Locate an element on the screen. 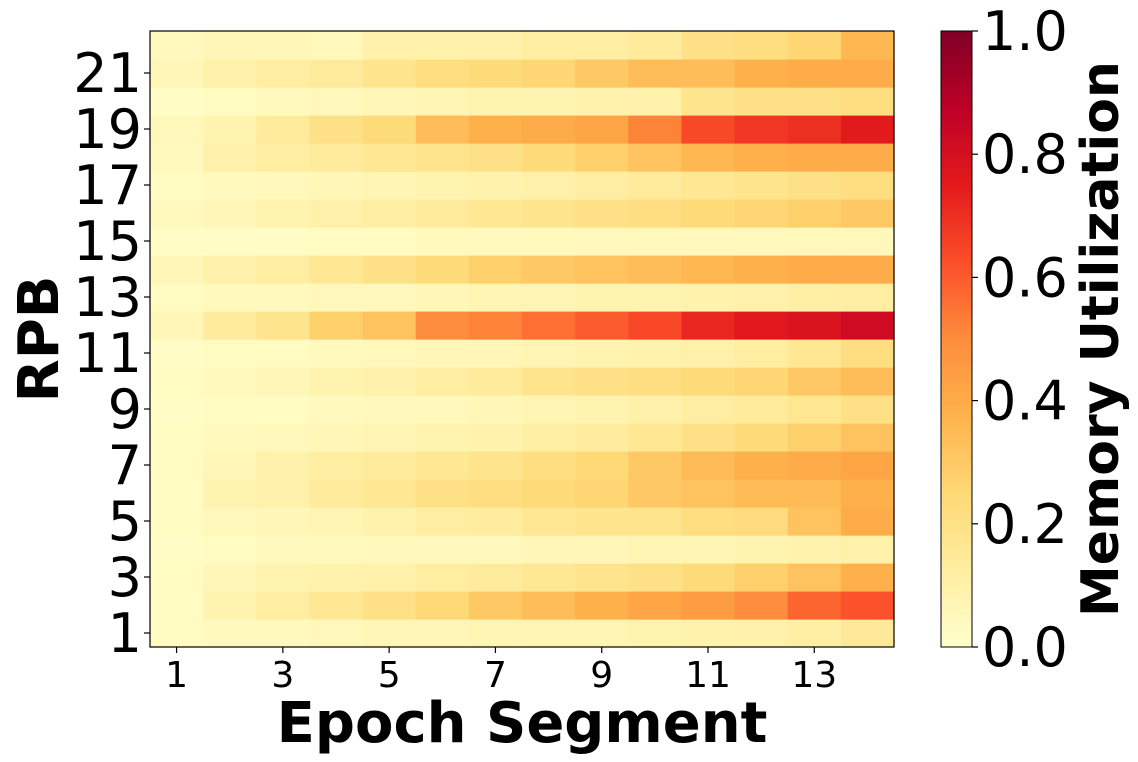 This screenshot has width=1138, height=762. x-axis-label: Epoch Segment is located at coordinates (522, 723).